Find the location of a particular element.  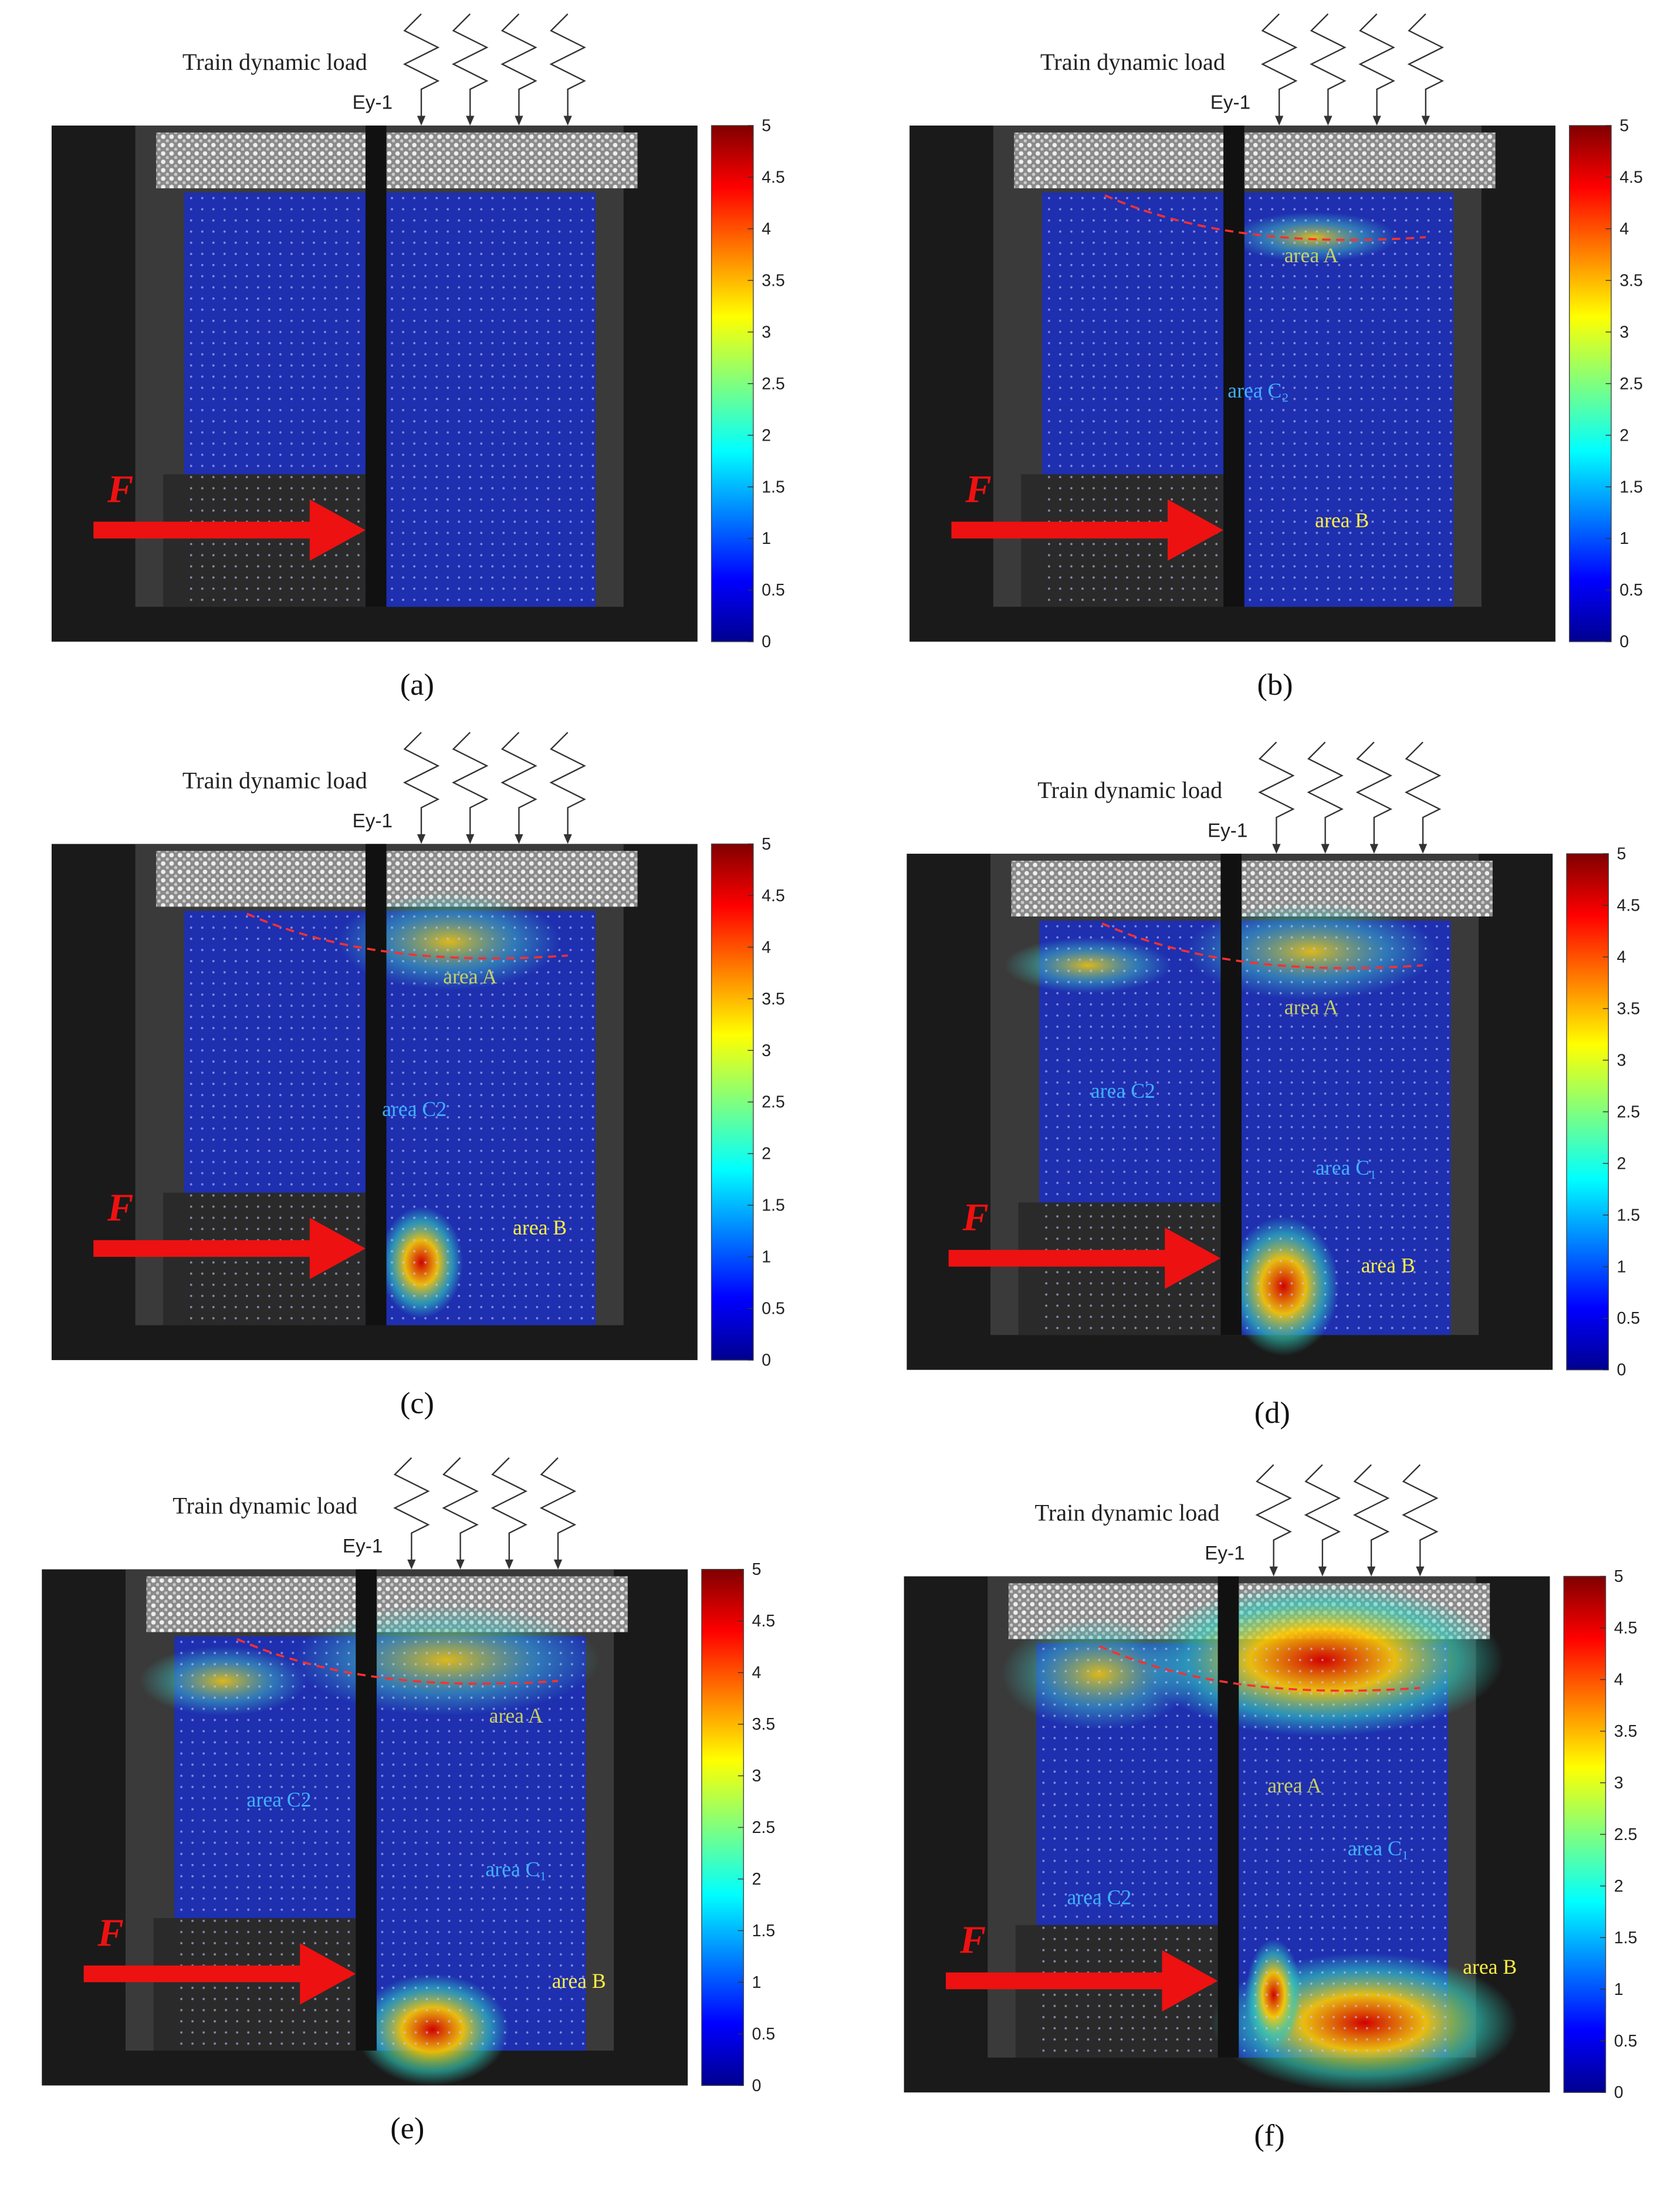

panel-label: (d) is located at coordinates (1272, 1413).